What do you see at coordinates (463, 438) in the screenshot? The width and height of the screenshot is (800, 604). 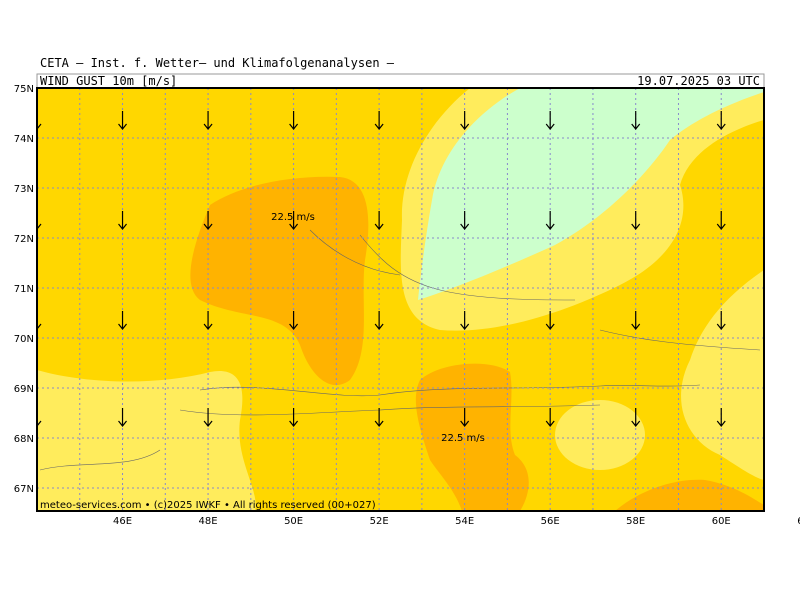 I see `annotation: 22.5 m/s` at bounding box center [463, 438].